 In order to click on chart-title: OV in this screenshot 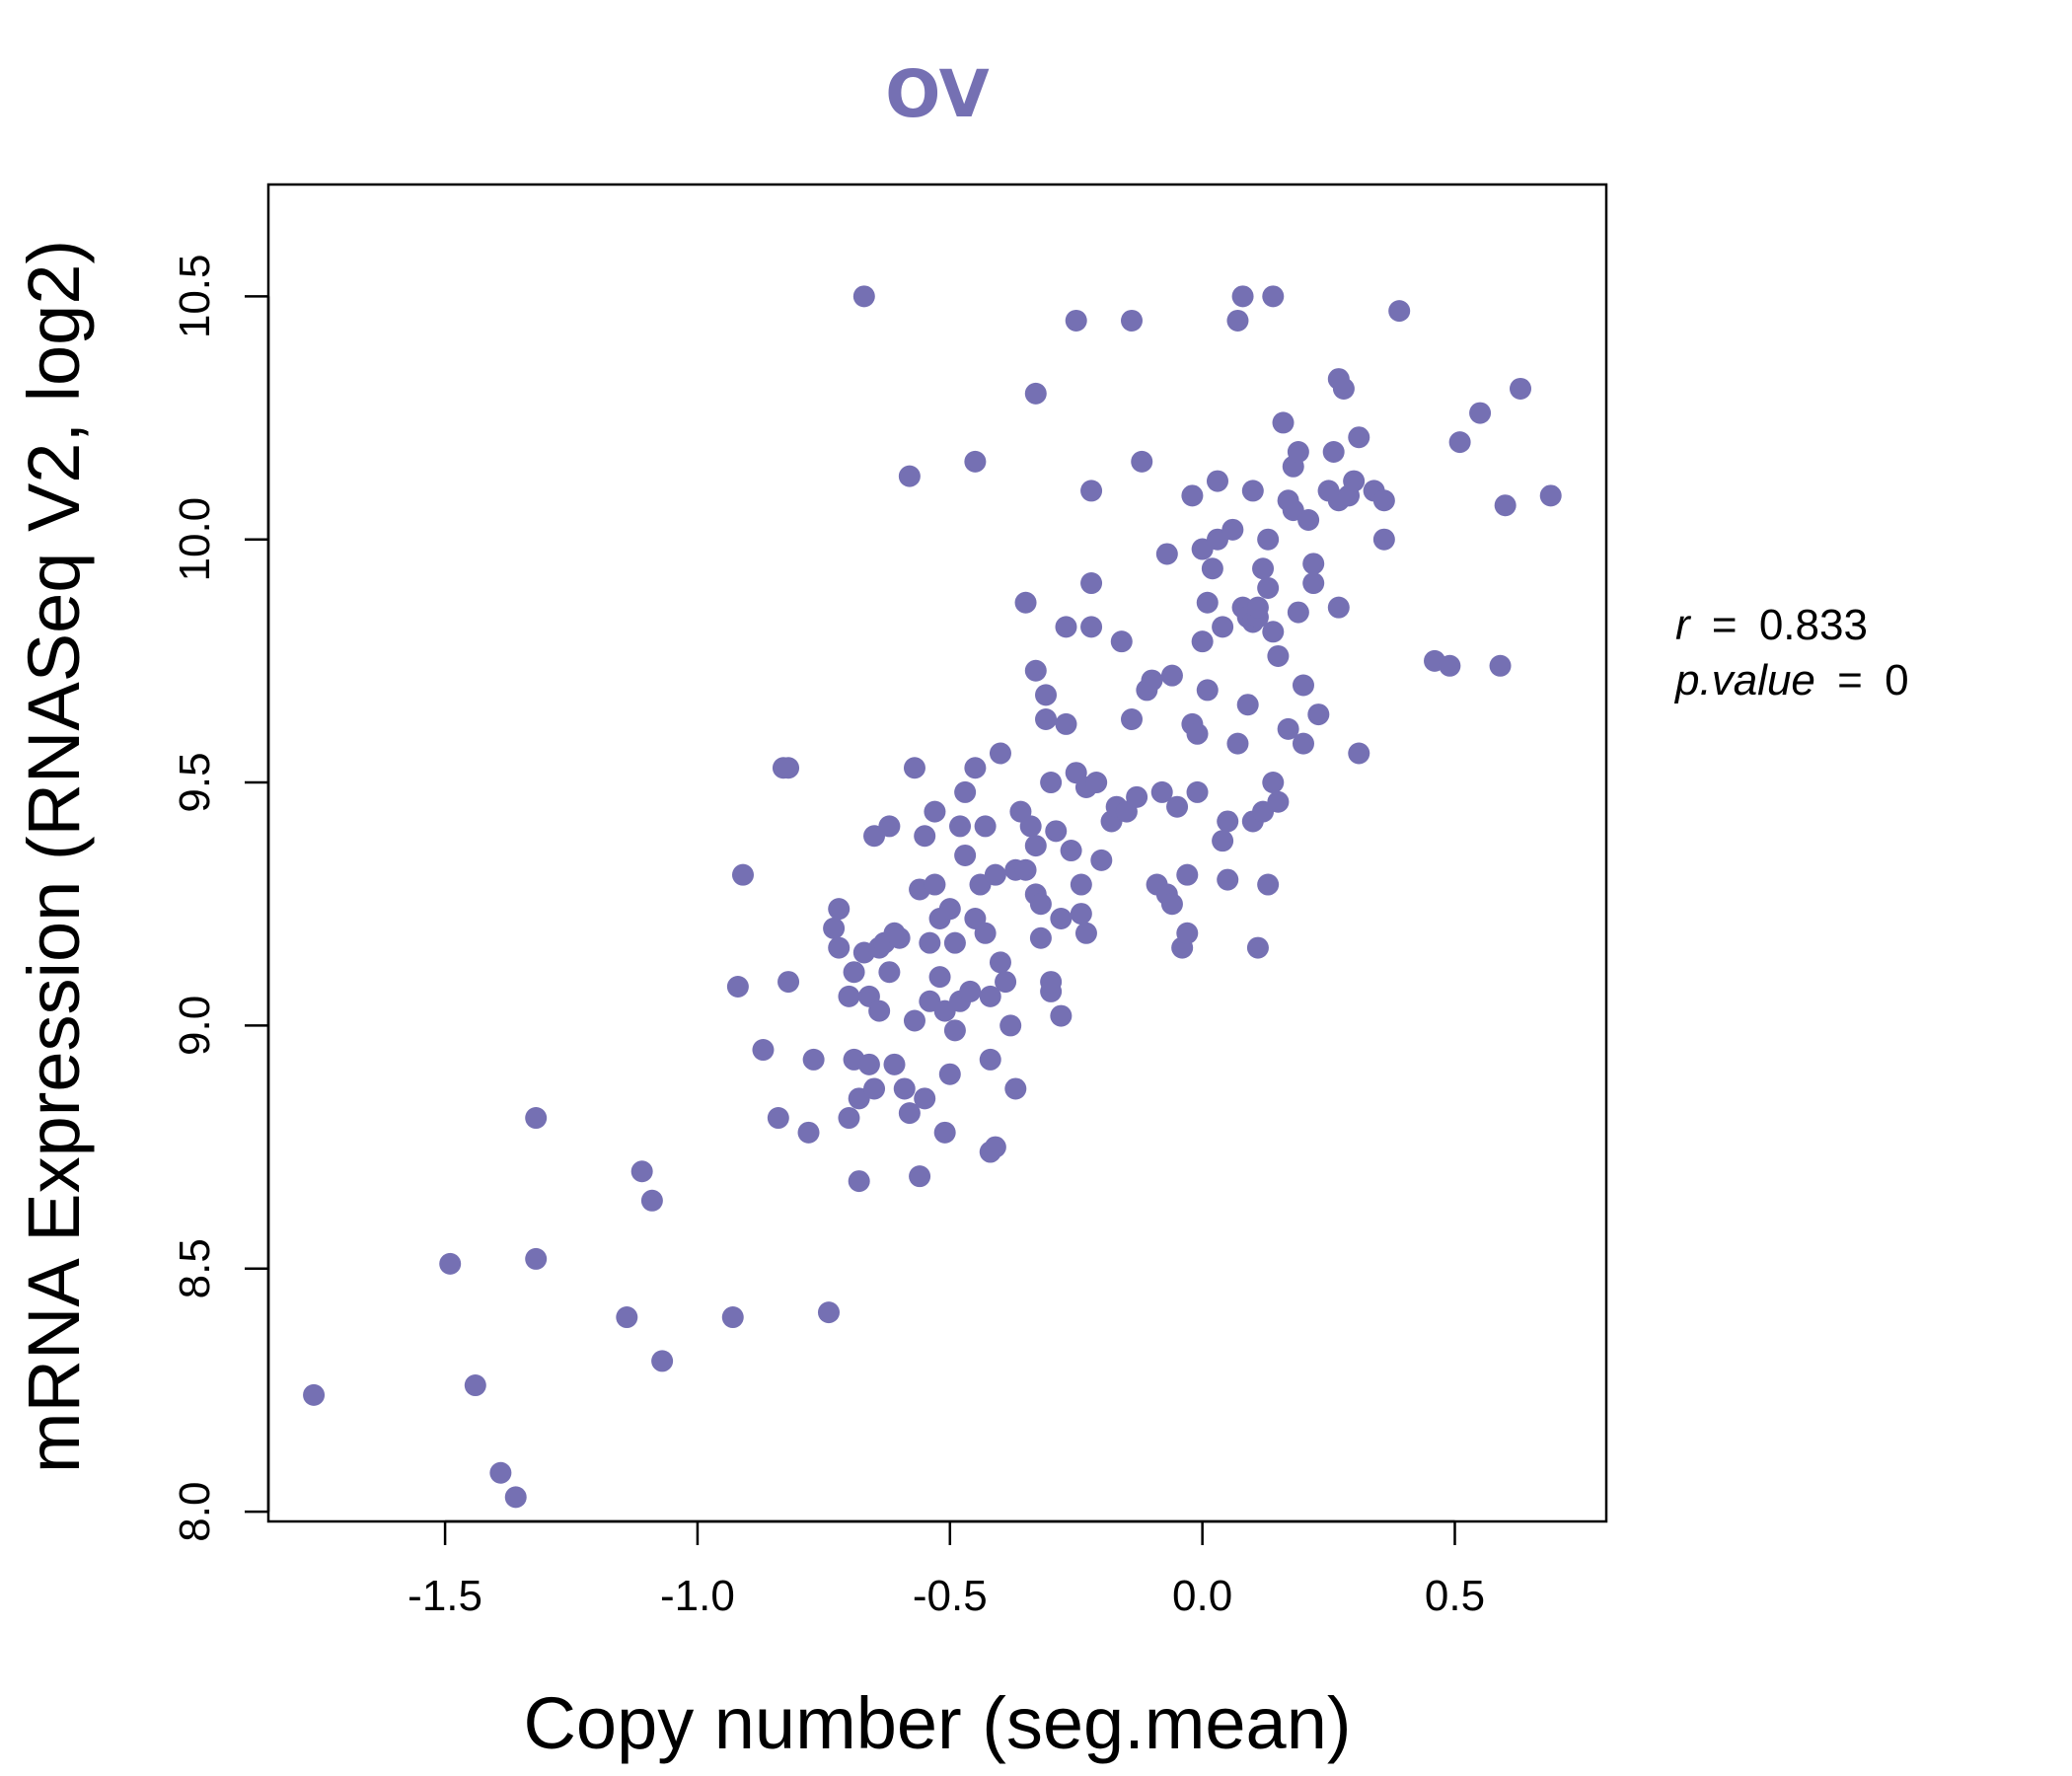, I will do `click(937, 94)`.